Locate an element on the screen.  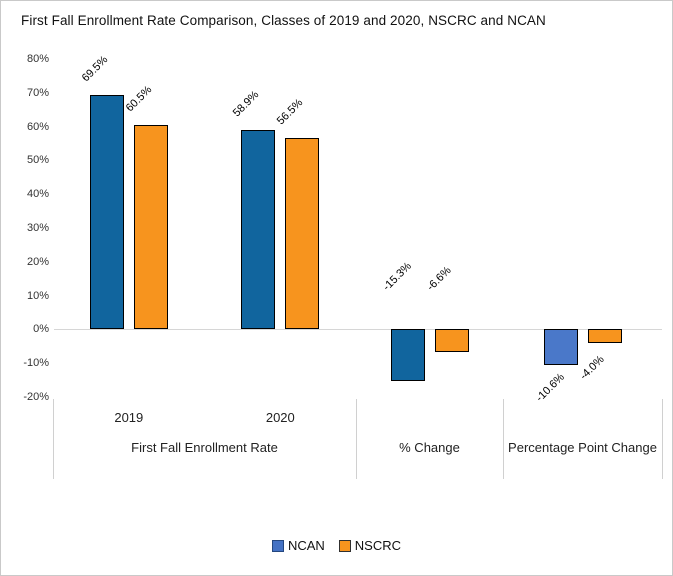
ncan-legend-swatch is located at coordinates (277, 545).